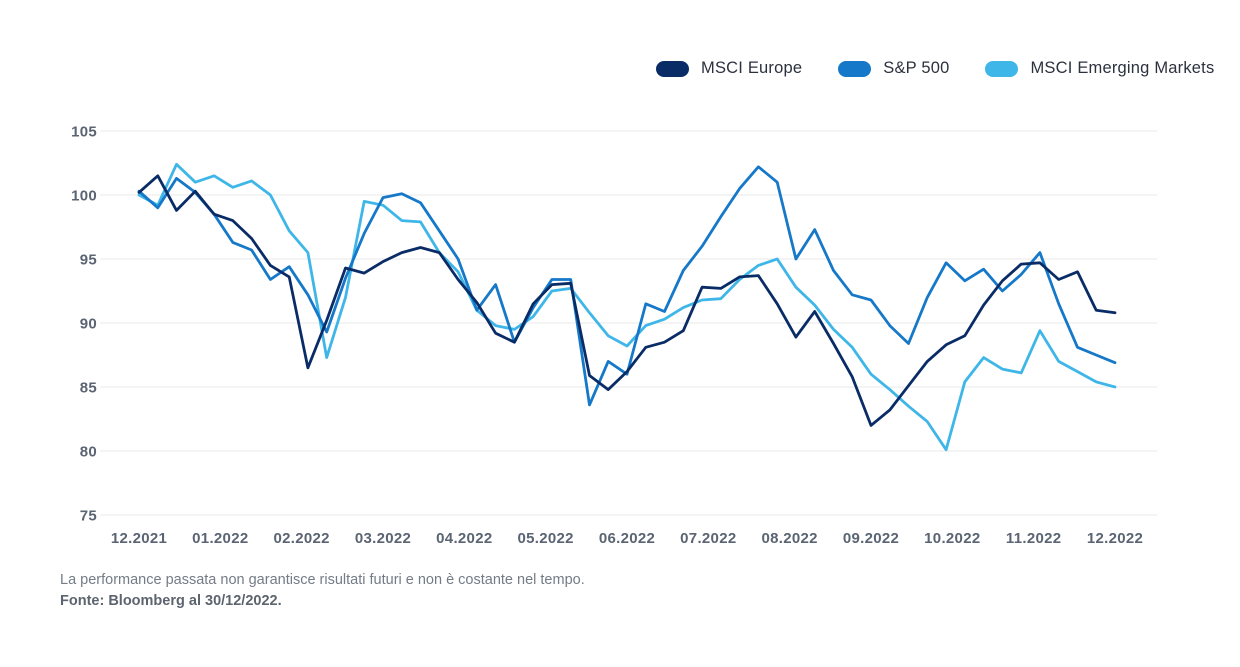 The height and width of the screenshot is (667, 1240). What do you see at coordinates (752, 68) in the screenshot?
I see `legend-label-msci-europe: MSCI Europe` at bounding box center [752, 68].